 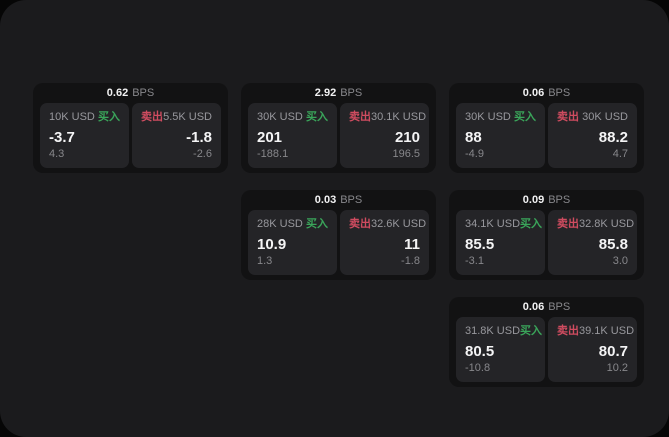 What do you see at coordinates (605, 117) in the screenshot?
I see `sell-amount: 30K USD` at bounding box center [605, 117].